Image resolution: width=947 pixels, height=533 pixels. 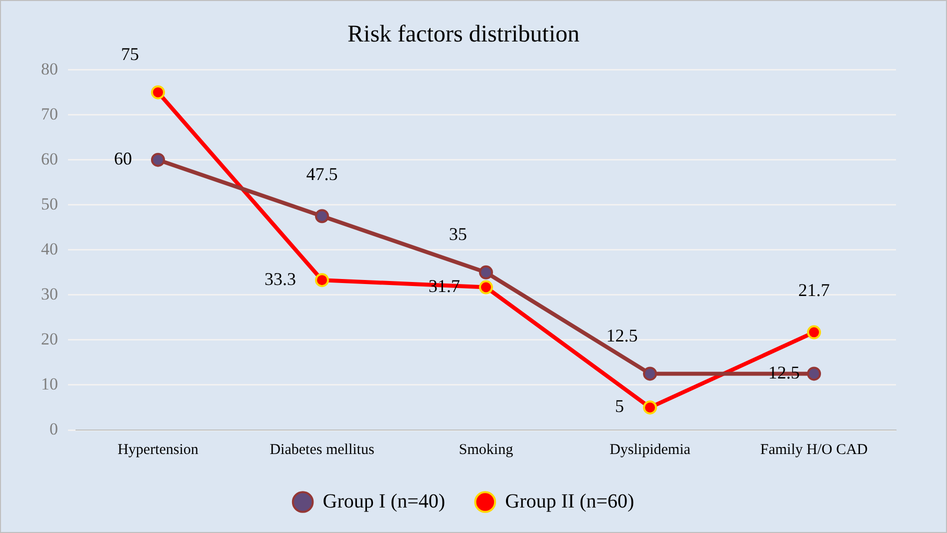 I want to click on data-label: 33.3, so click(x=280, y=278).